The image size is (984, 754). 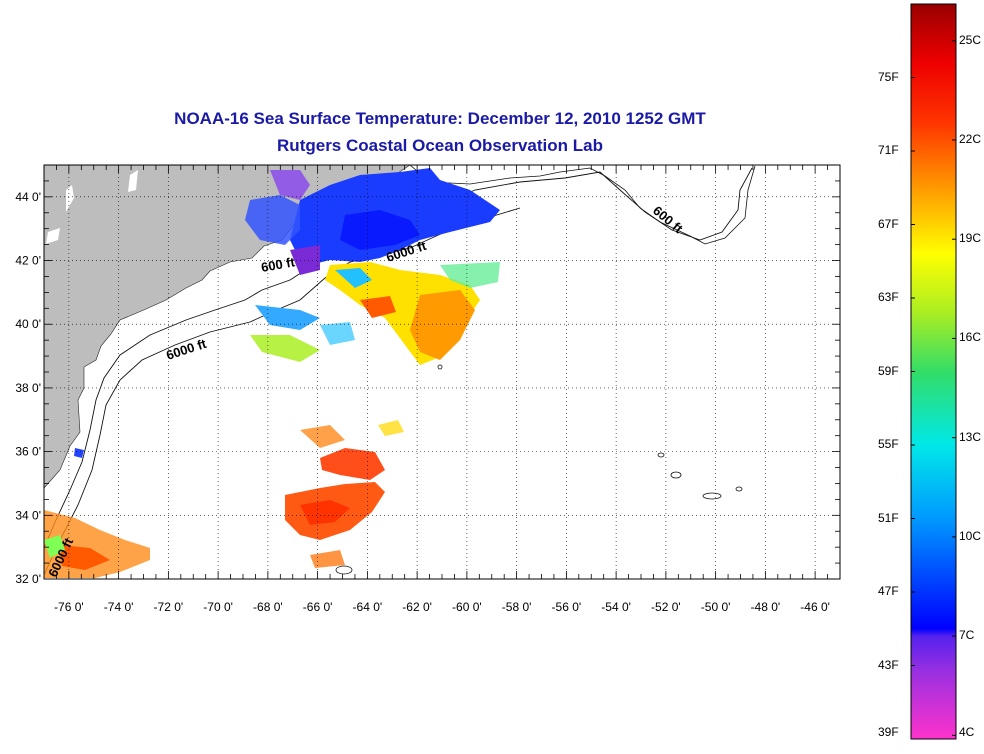 I want to click on latitude-tick-label: 42 0', so click(x=28, y=261).